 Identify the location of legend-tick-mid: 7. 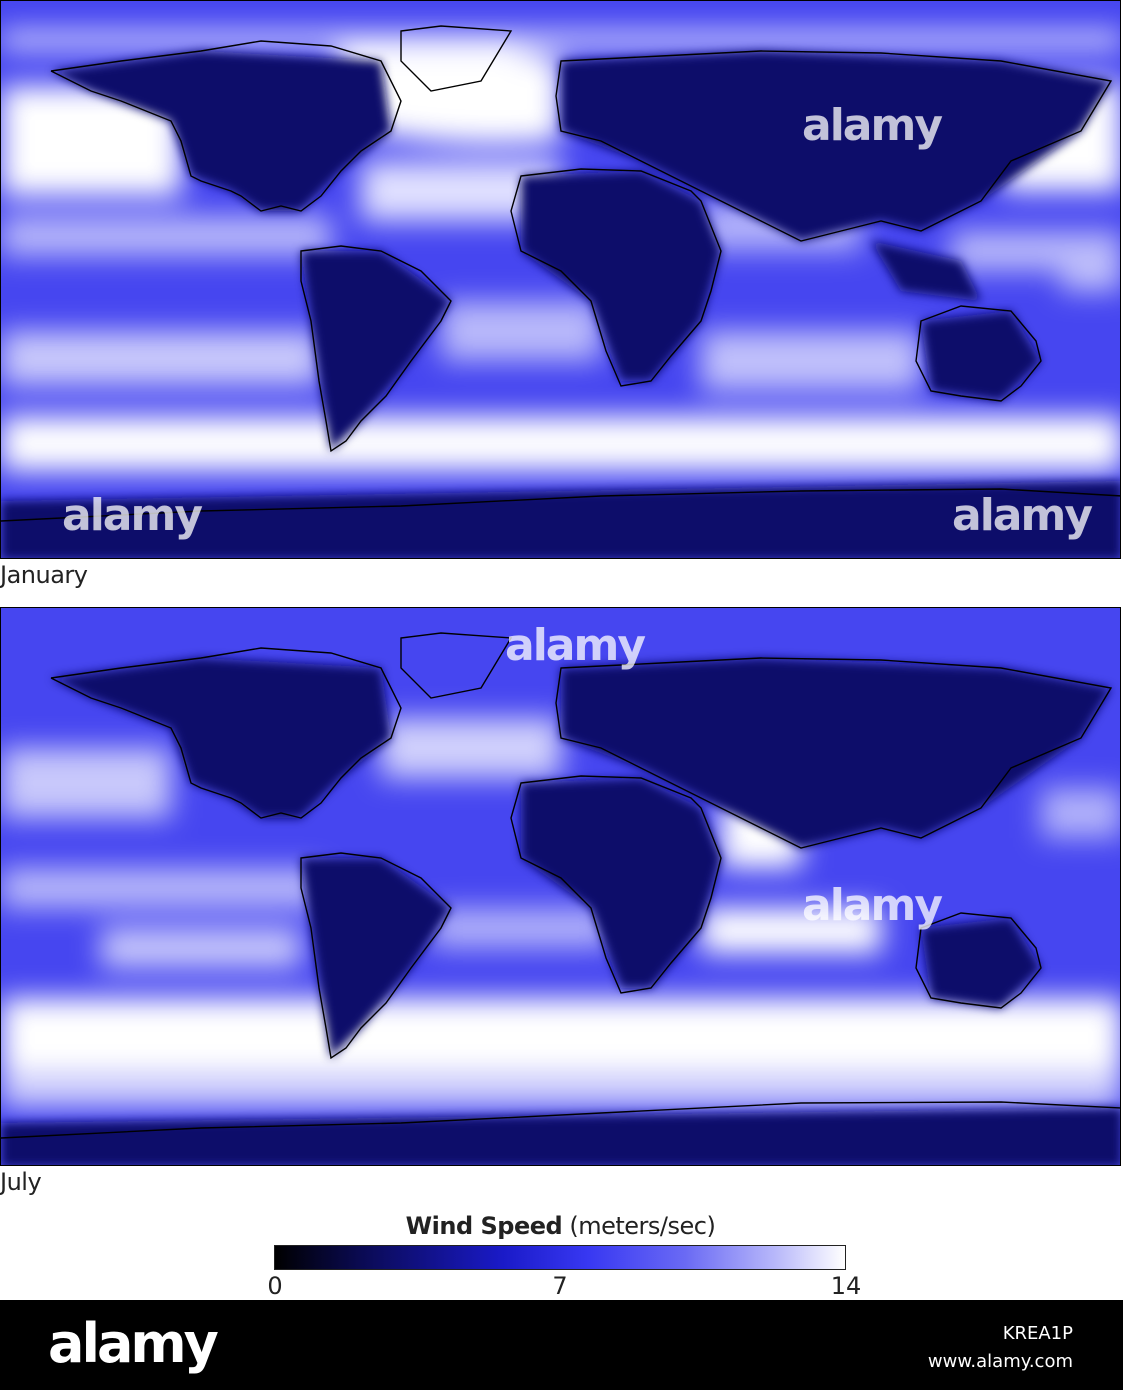
(560, 1286).